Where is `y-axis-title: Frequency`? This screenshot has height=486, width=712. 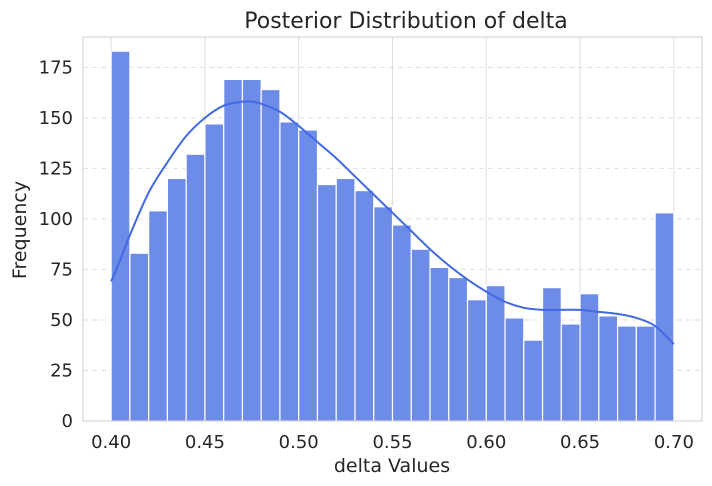 y-axis-title: Frequency is located at coordinates (20, 230).